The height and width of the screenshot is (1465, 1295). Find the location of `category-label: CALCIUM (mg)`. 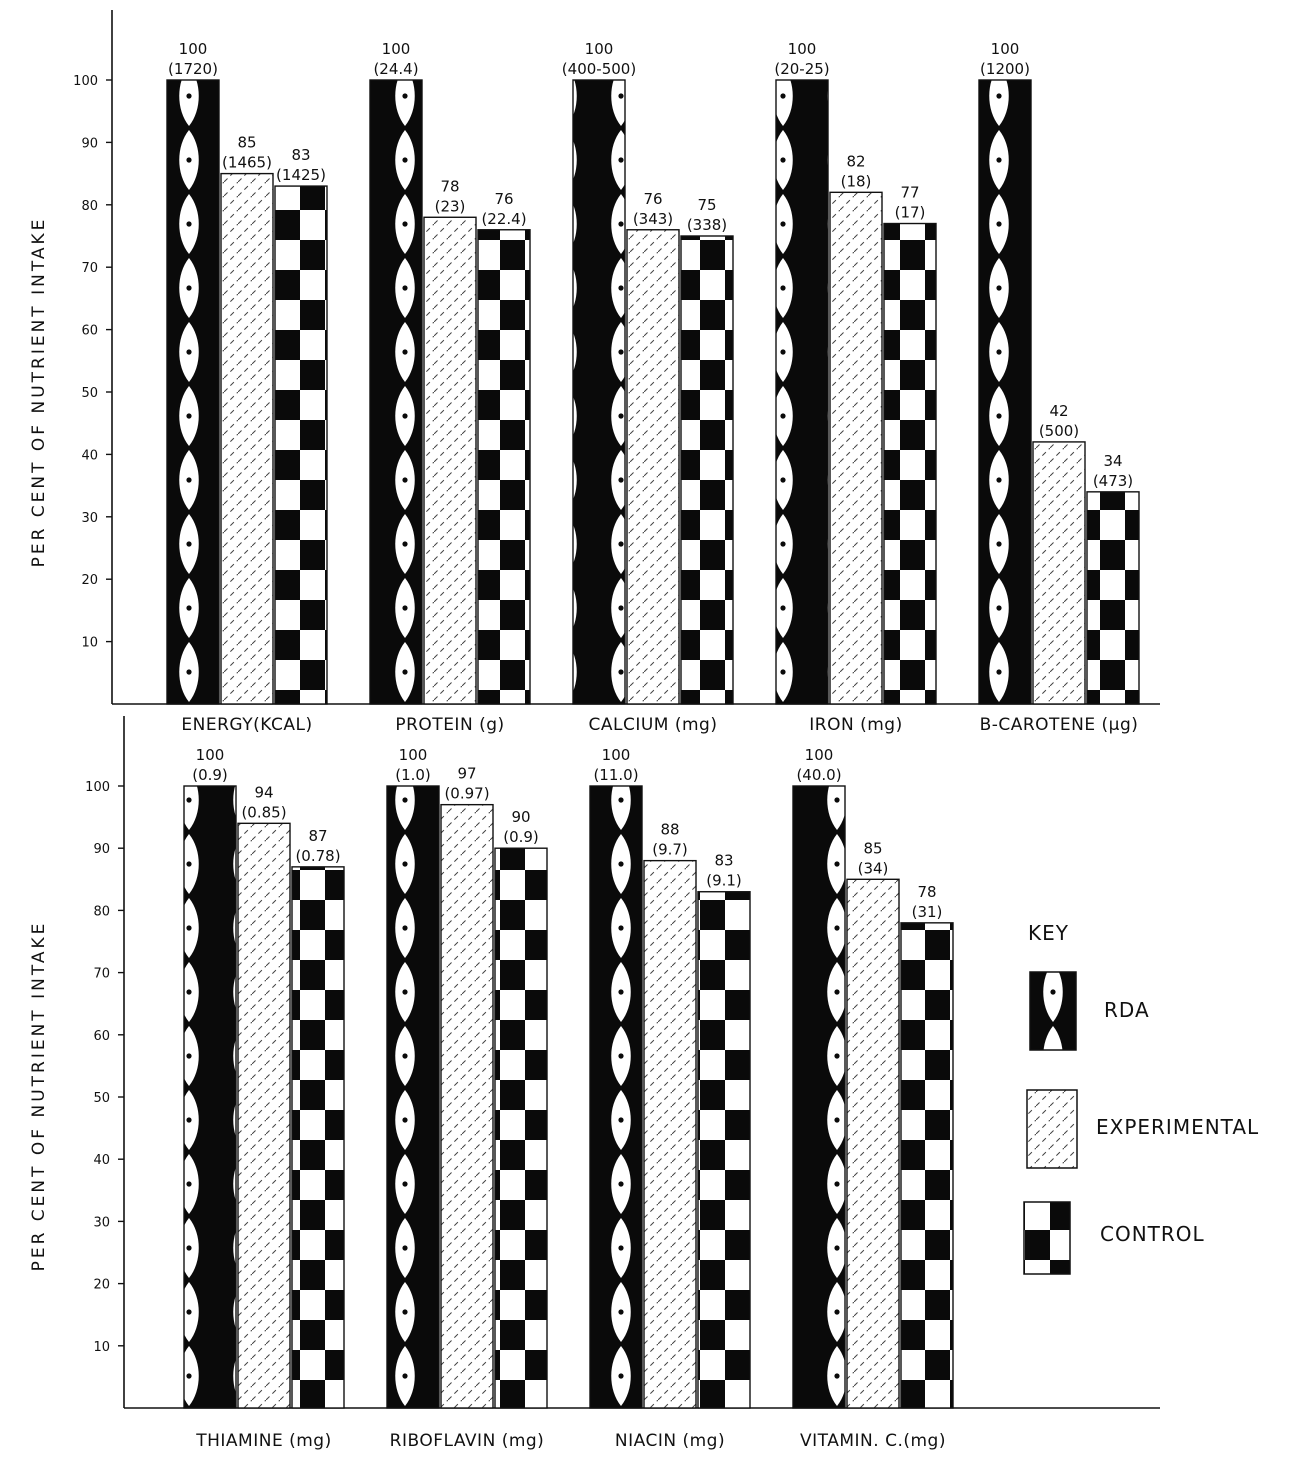

category-label: CALCIUM (mg) is located at coordinates (653, 725).